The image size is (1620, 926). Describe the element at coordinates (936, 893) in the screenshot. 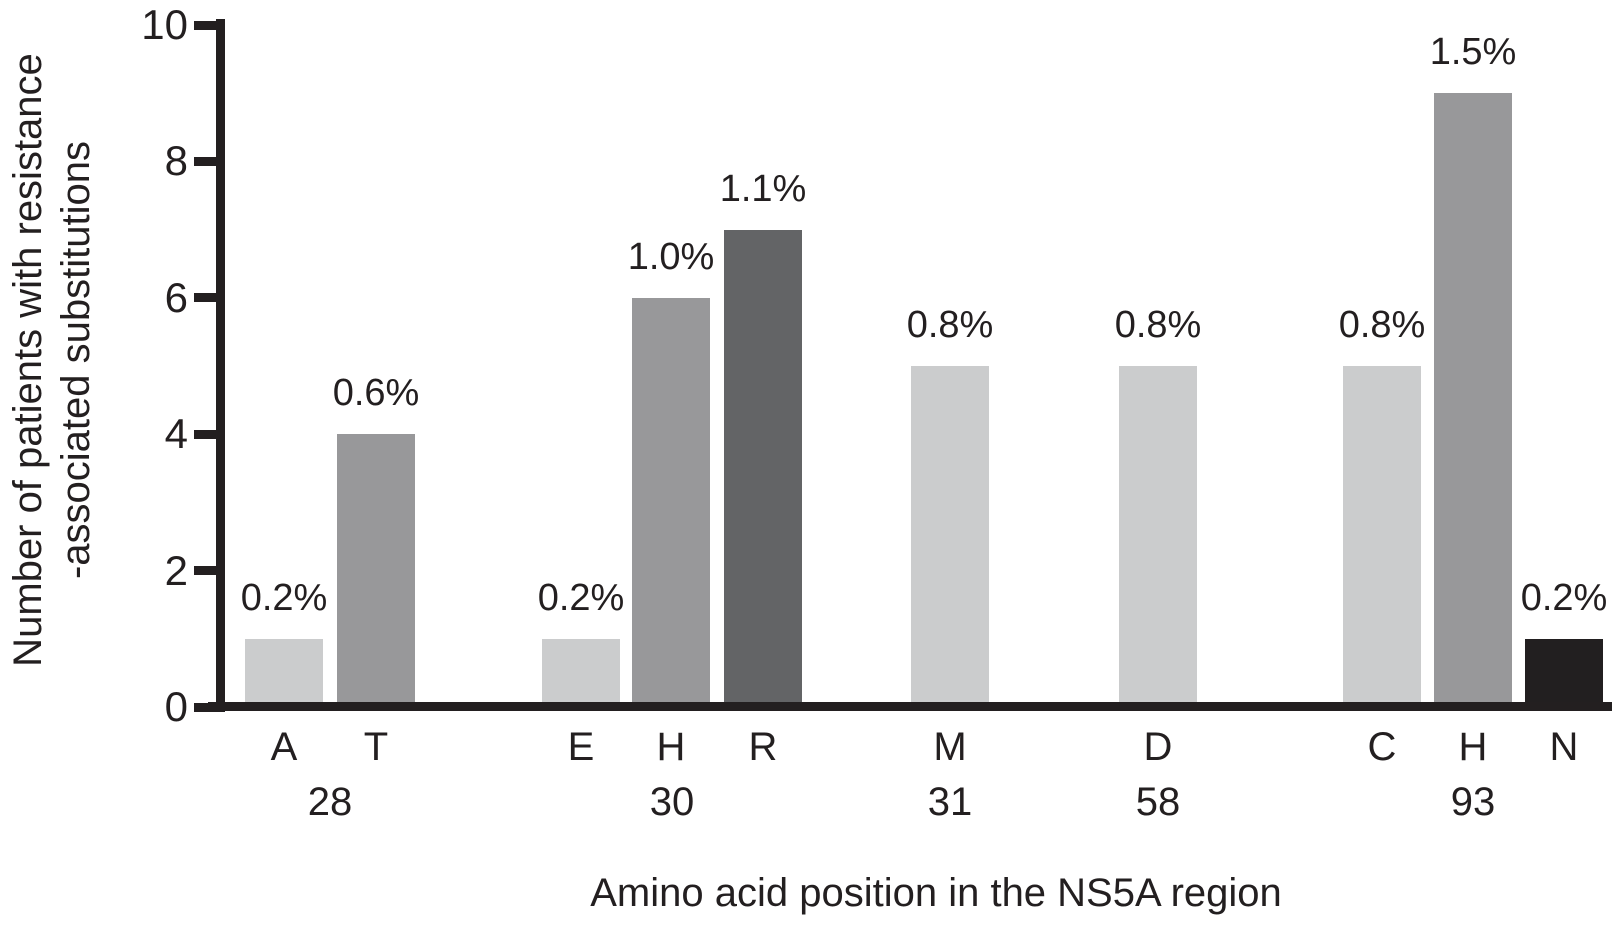

I see `x-axis-title: Amino acid position in the NS5A region` at that location.